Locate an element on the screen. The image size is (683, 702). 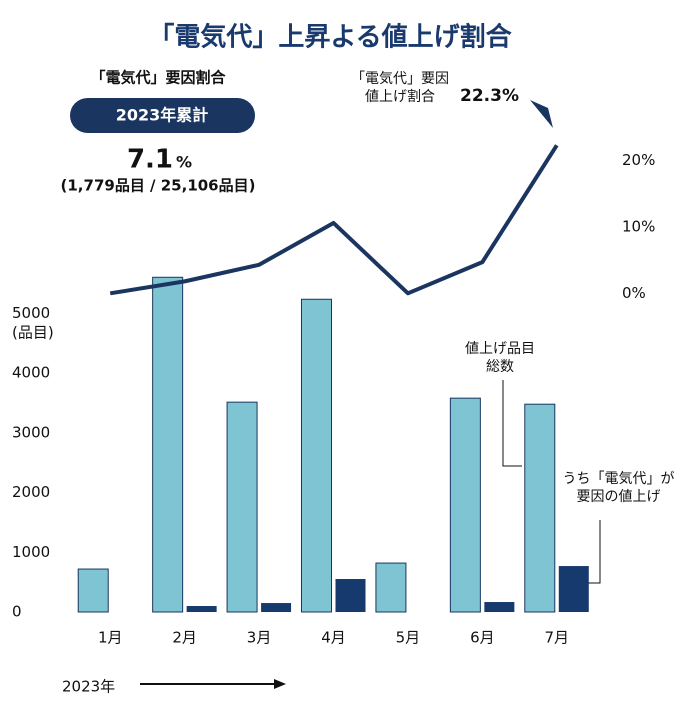
badge is located at coordinates (162, 115).